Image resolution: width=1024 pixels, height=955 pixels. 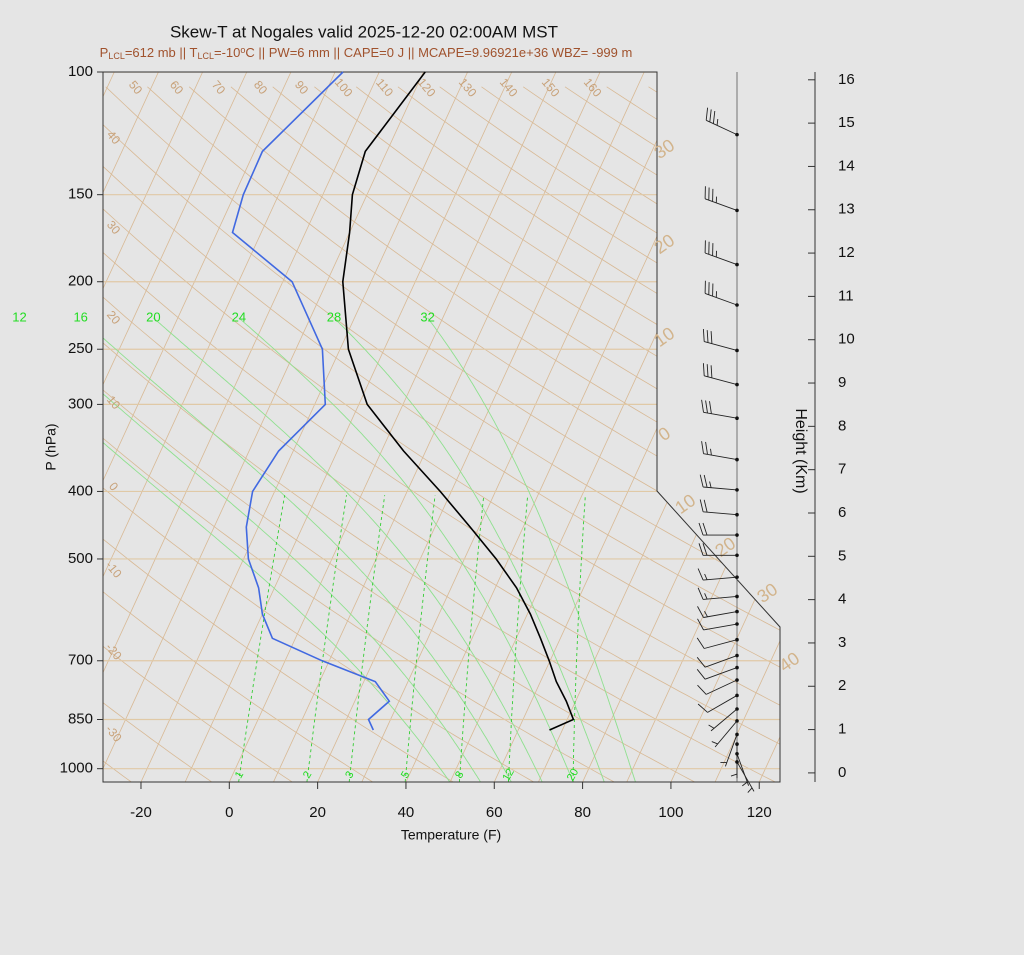 What do you see at coordinates (80, 558) in the screenshot?
I see `y-tick-label: 500` at bounding box center [80, 558].